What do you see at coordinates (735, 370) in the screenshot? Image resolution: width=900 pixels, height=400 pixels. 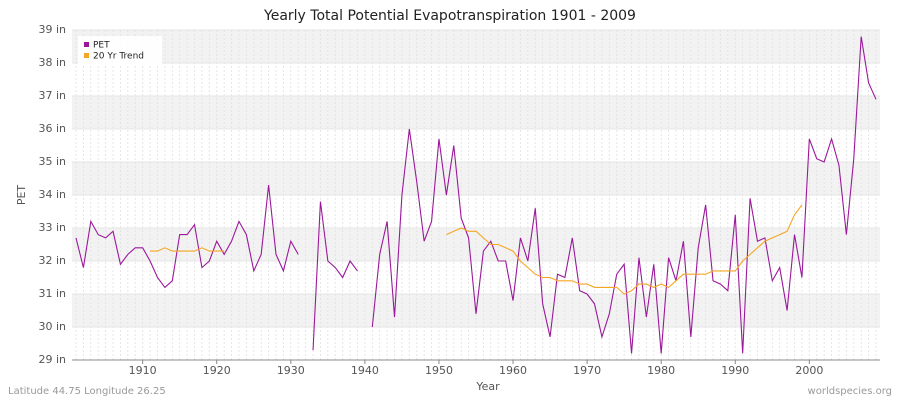 I see `x-tick-label: 1990` at bounding box center [735, 370].